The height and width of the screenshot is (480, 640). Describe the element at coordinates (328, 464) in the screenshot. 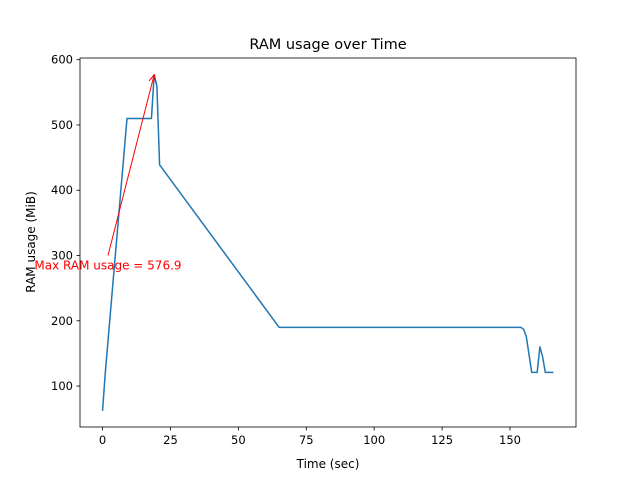

I see `x-axis-label: Time (sec)` at that location.